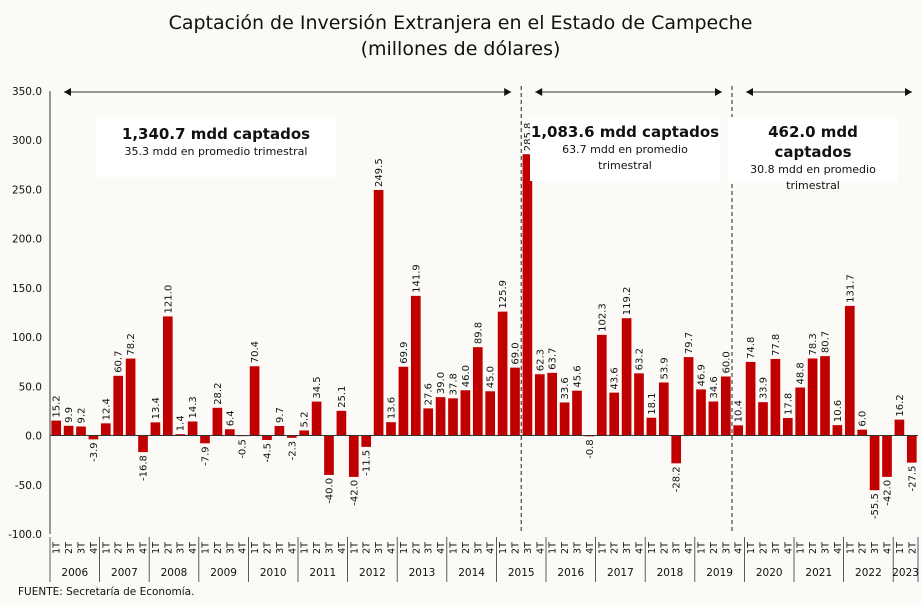  I want to click on data-label: 39.0, so click(441, 383).